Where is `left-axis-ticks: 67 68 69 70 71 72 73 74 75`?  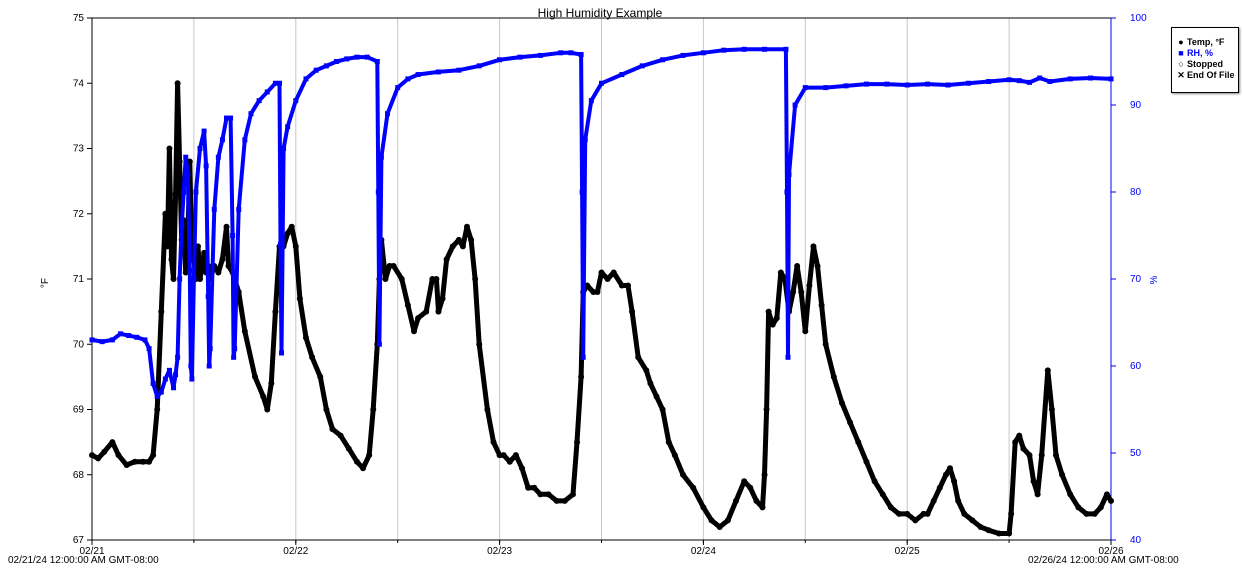
left-axis-ticks: 67 68 69 70 71 72 73 74 75 is located at coordinates (82, 279).